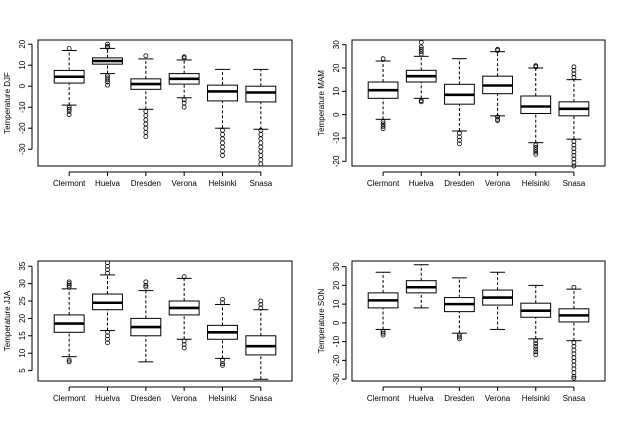 Image resolution: width=622 pixels, height=435 pixels. Describe the element at coordinates (22, 128) in the screenshot. I see `y-tick-label: -20` at that location.